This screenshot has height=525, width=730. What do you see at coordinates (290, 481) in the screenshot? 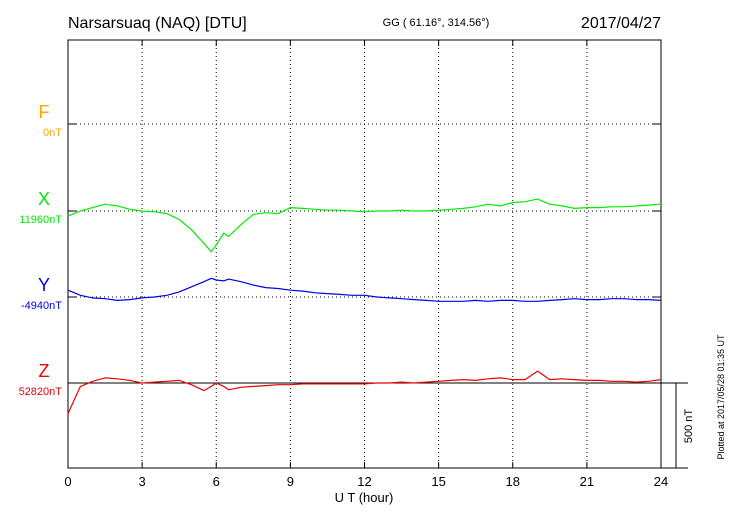
I see `x-tick-label: 9` at bounding box center [290, 481].